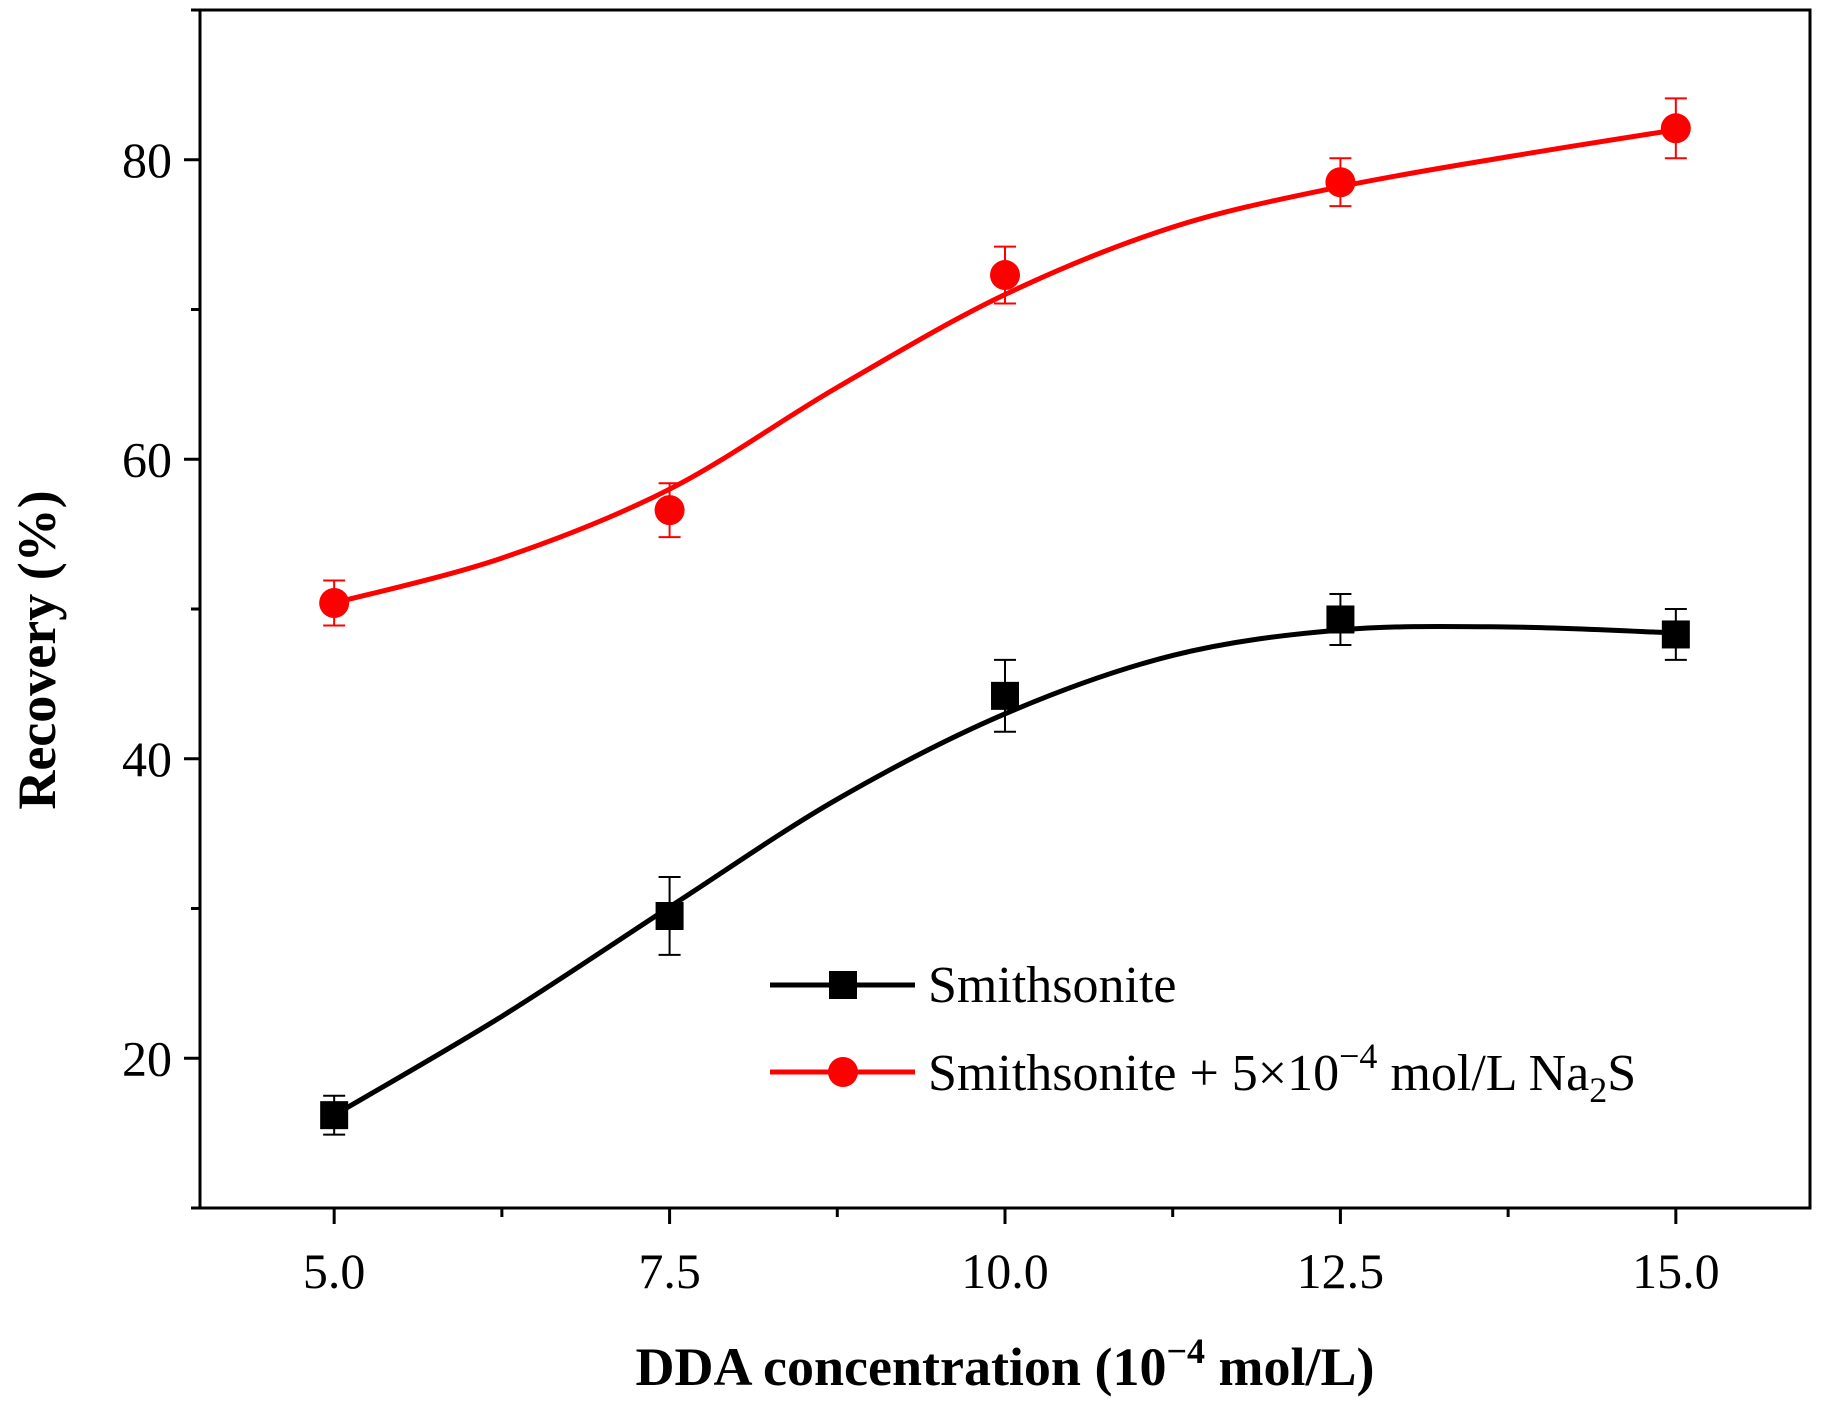  Describe the element at coordinates (1358, 1056) in the screenshot. I see `legend-label-exponent: −4` at that location.